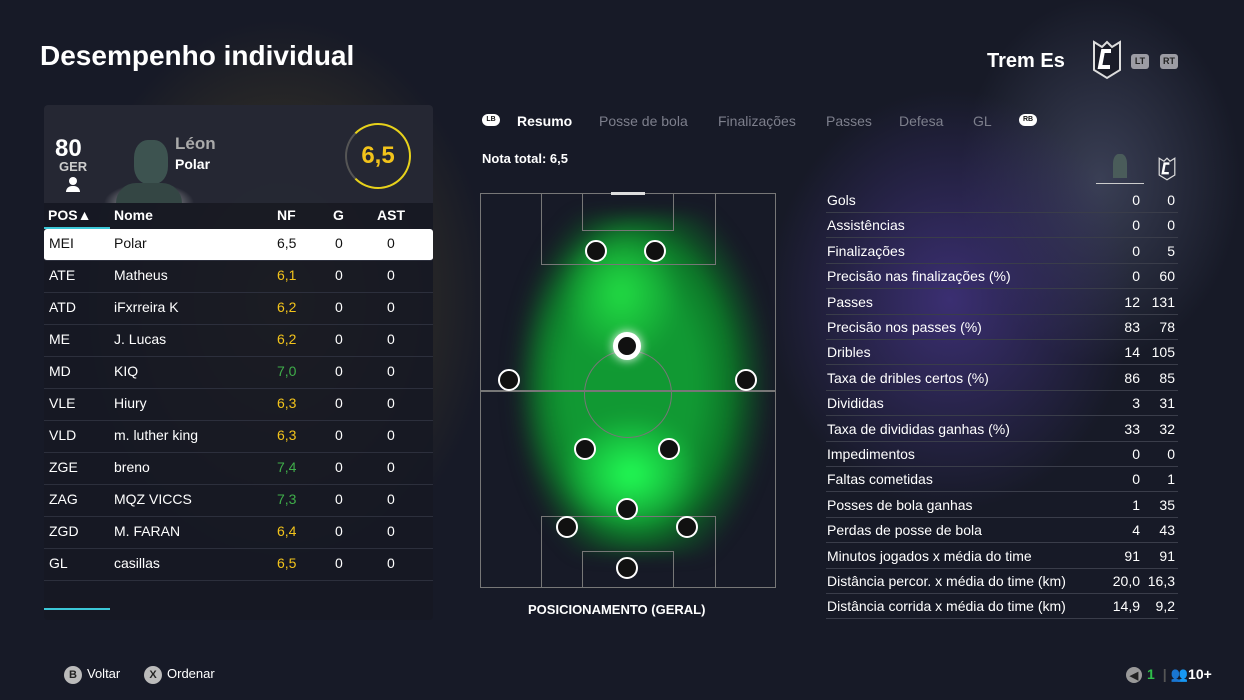  I want to click on cell-pos: GL, so click(58, 563).